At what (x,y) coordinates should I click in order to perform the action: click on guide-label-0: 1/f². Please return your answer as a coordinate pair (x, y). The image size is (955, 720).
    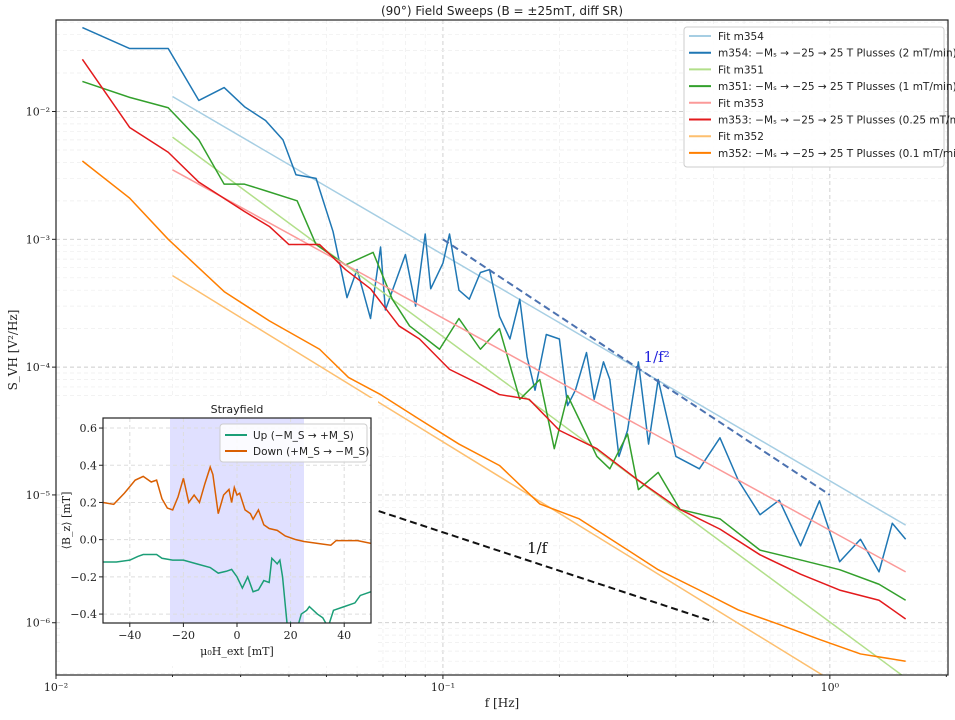
    Looking at the image, I should click on (657, 357).